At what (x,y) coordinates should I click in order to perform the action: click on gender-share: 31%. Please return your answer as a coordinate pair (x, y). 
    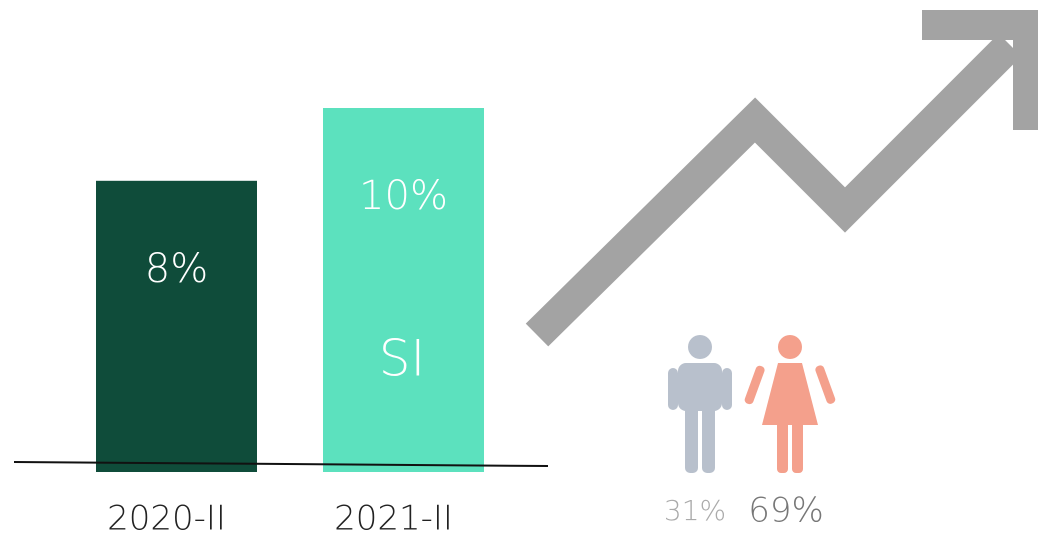
    Looking at the image, I should click on (695, 510).